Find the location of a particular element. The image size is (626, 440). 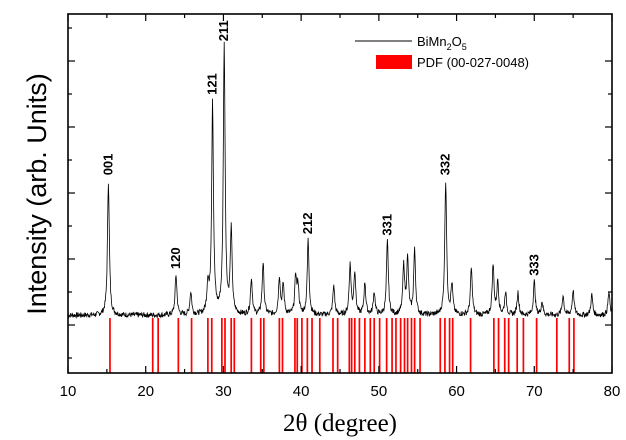

peak-index-label: 211 is located at coordinates (223, 30).